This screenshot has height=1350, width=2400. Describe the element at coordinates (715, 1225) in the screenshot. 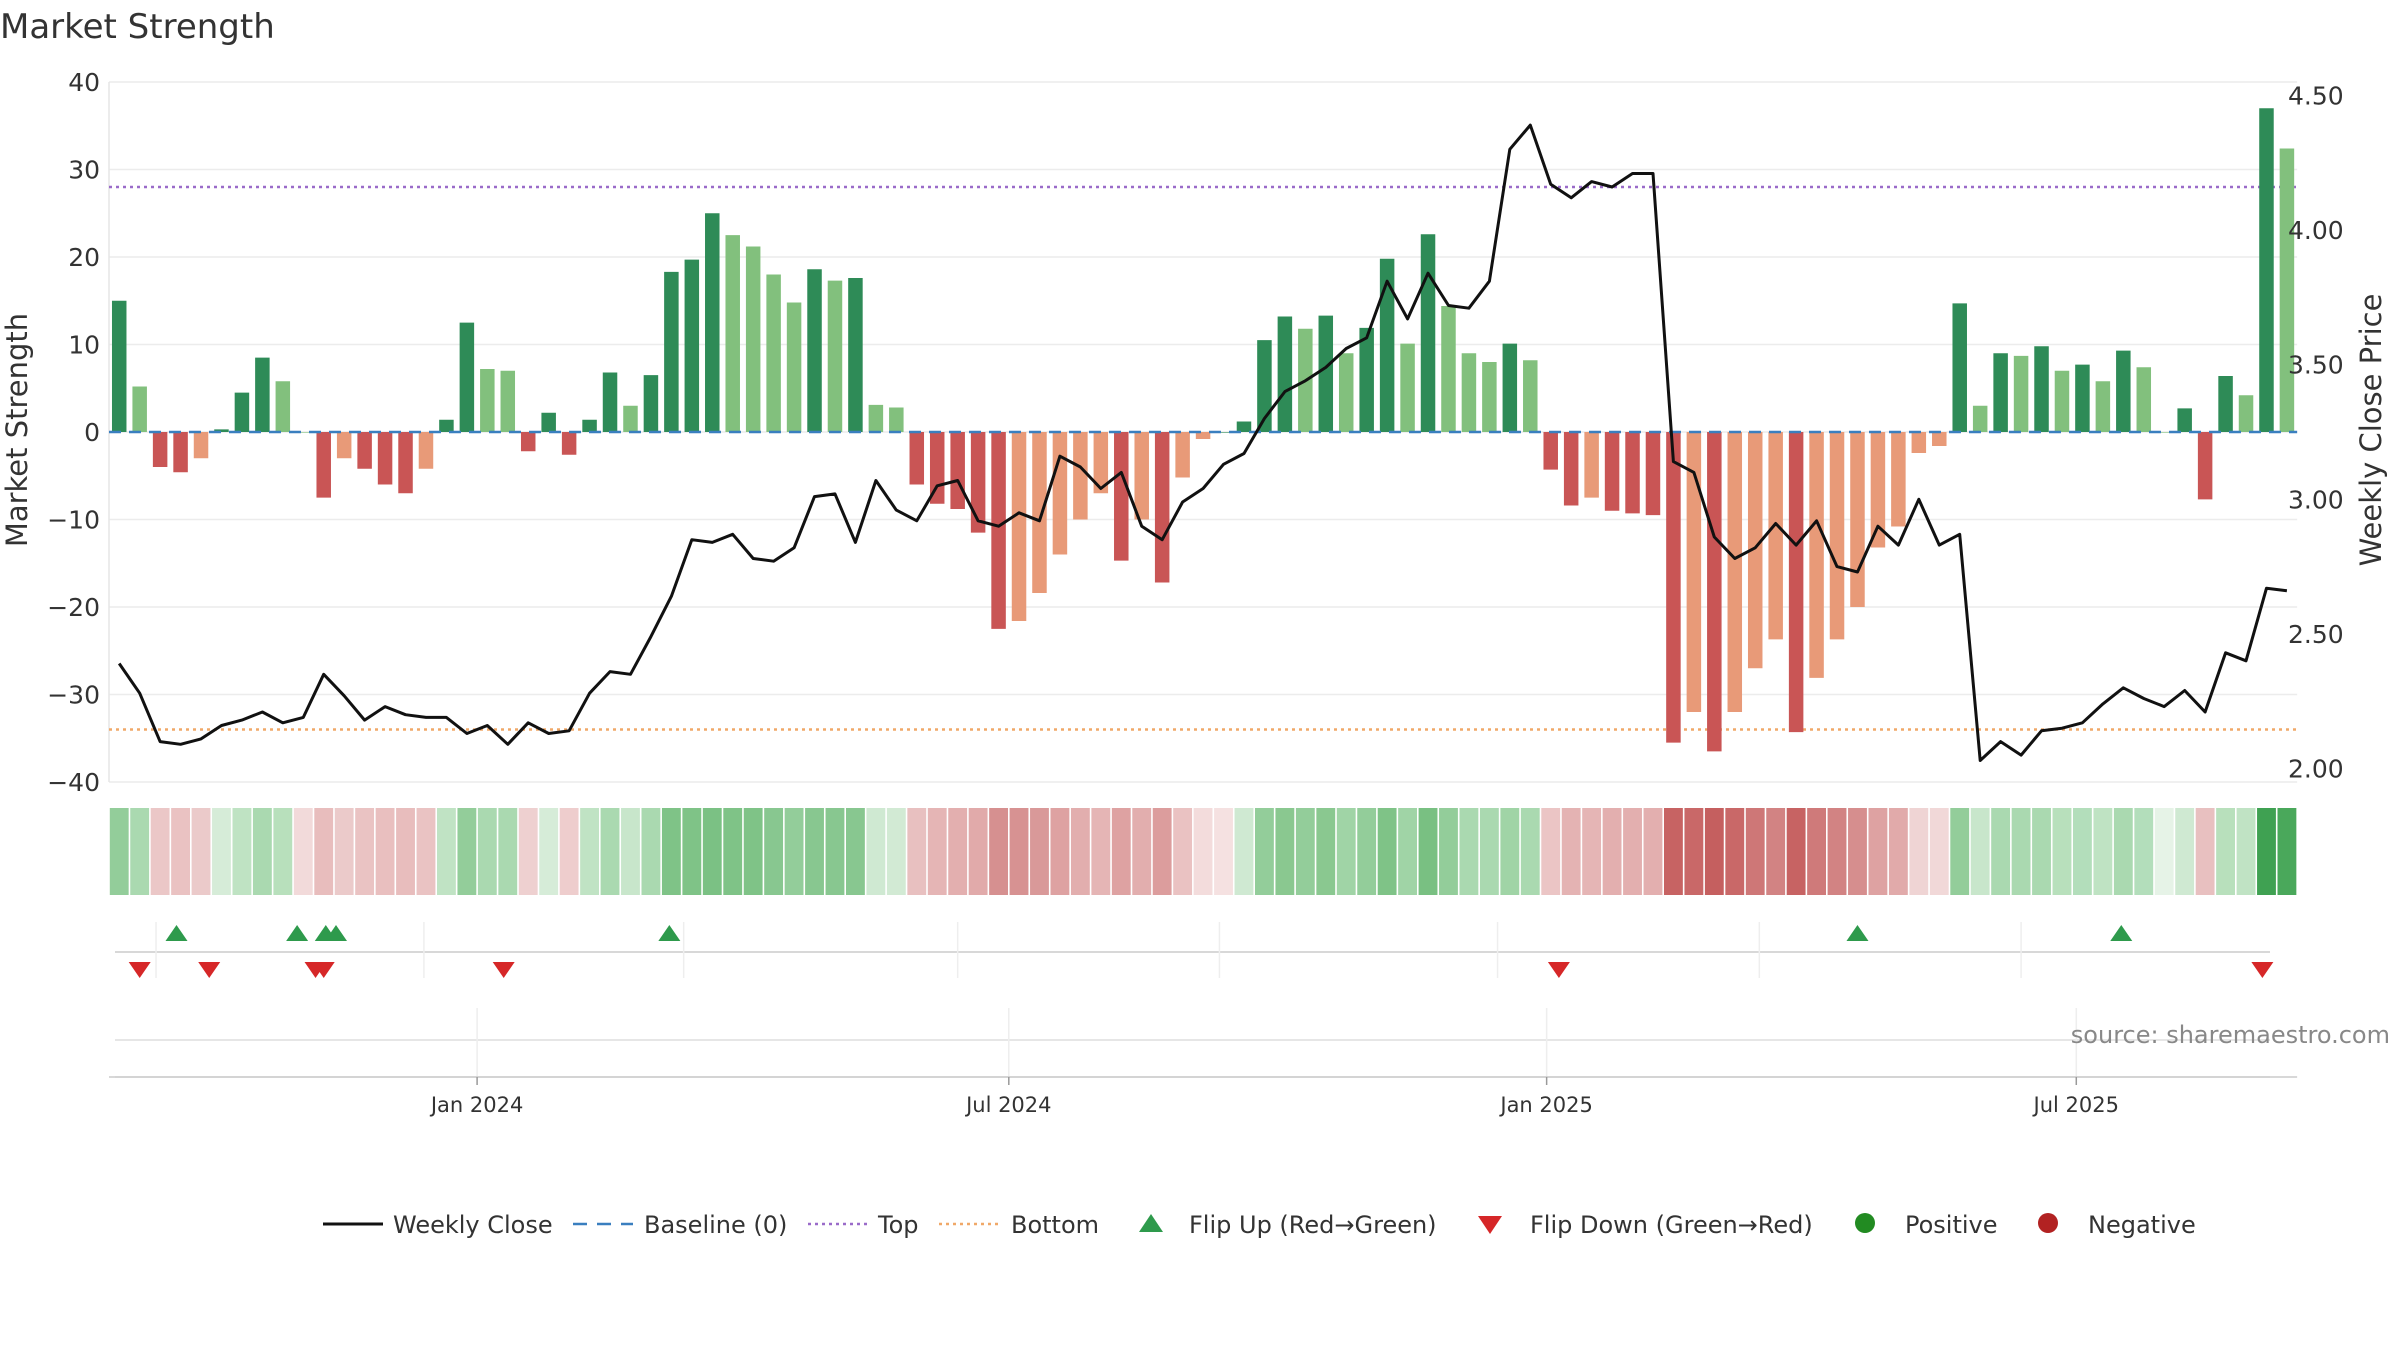

I see `legend-label: Baseline (0)` at that location.